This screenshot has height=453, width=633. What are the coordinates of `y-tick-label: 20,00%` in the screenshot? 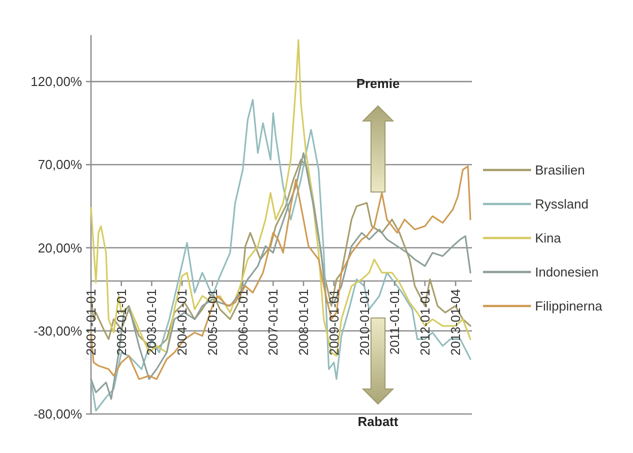 It's located at (60, 248).